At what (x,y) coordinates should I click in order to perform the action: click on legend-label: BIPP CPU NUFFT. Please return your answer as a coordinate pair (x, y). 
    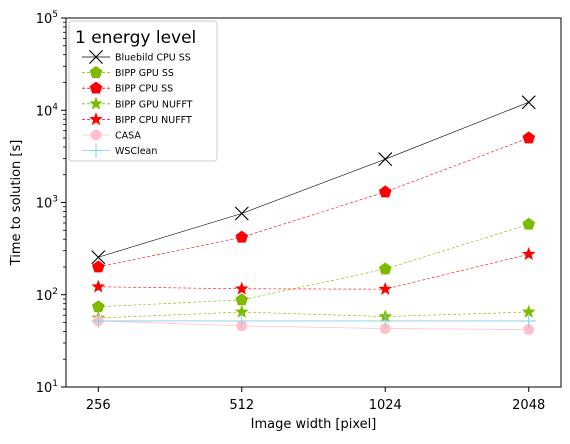
    Looking at the image, I should click on (153, 120).